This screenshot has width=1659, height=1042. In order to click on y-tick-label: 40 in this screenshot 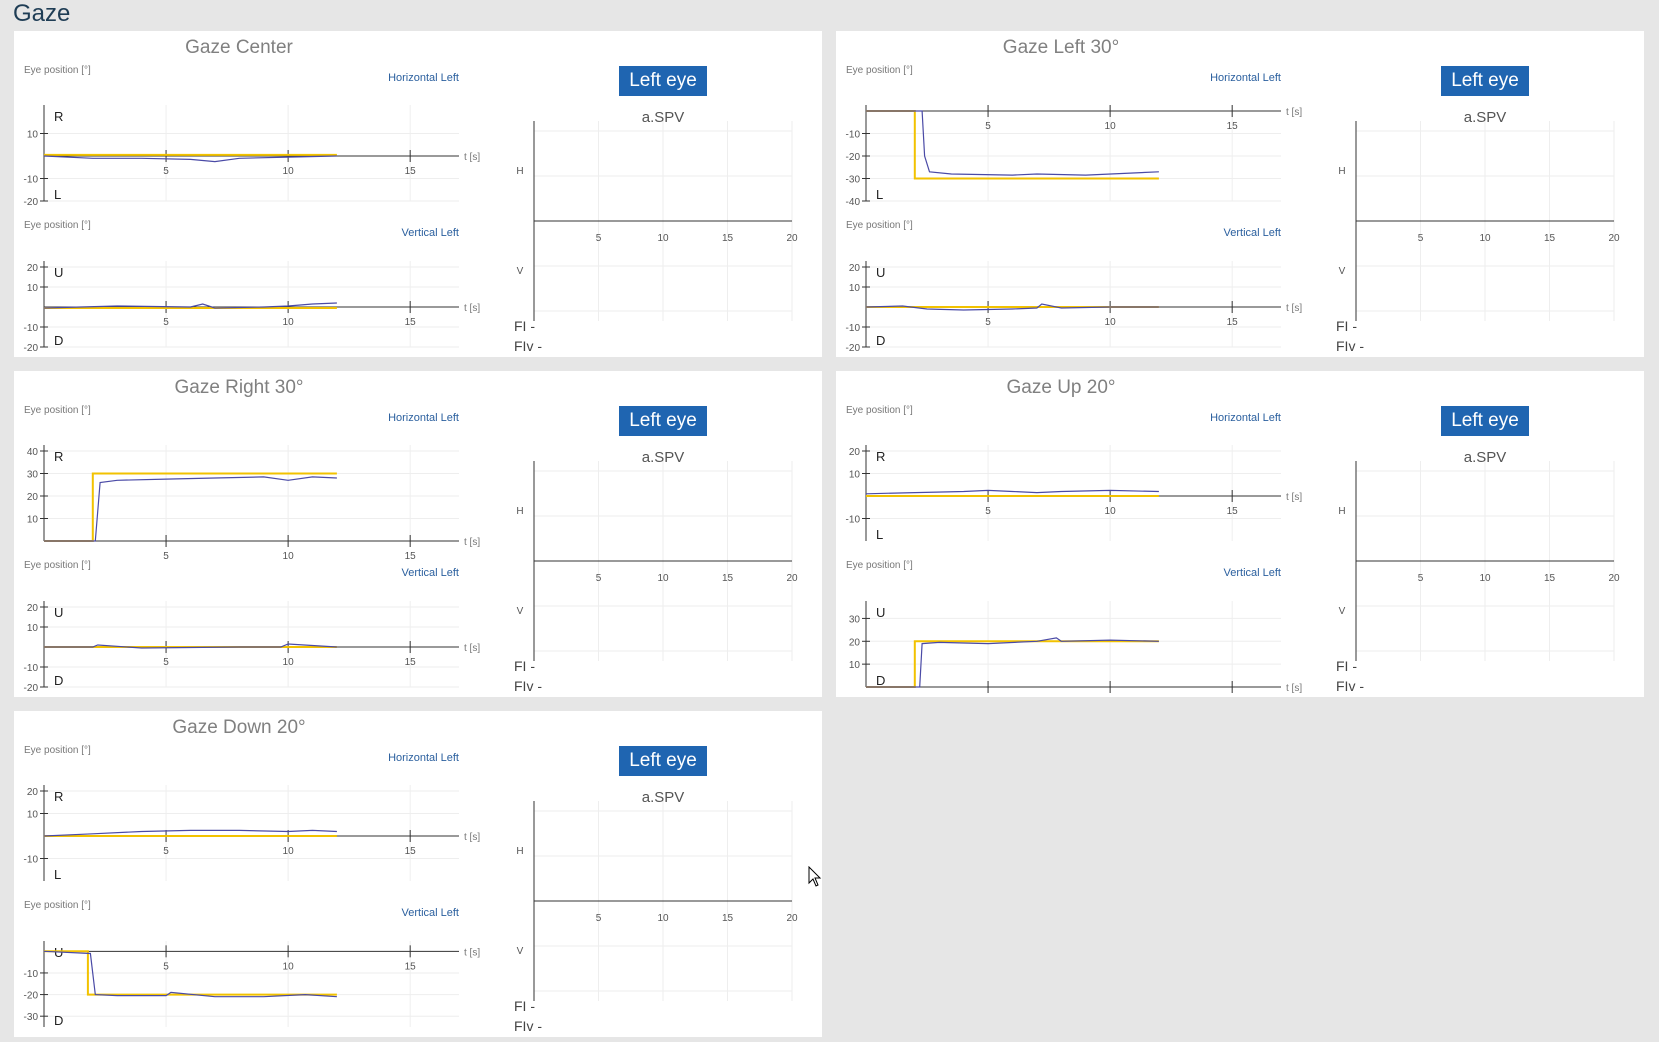, I will do `click(33, 452)`.